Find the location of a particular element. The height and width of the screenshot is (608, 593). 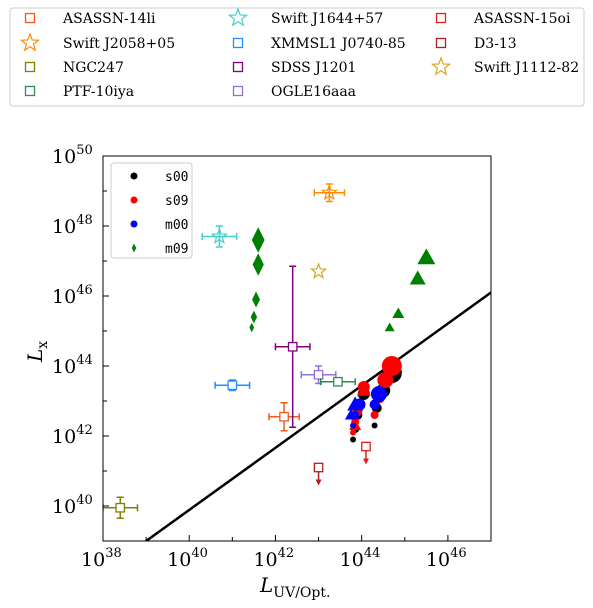

y-tick-label: 1044 is located at coordinates (72, 365).